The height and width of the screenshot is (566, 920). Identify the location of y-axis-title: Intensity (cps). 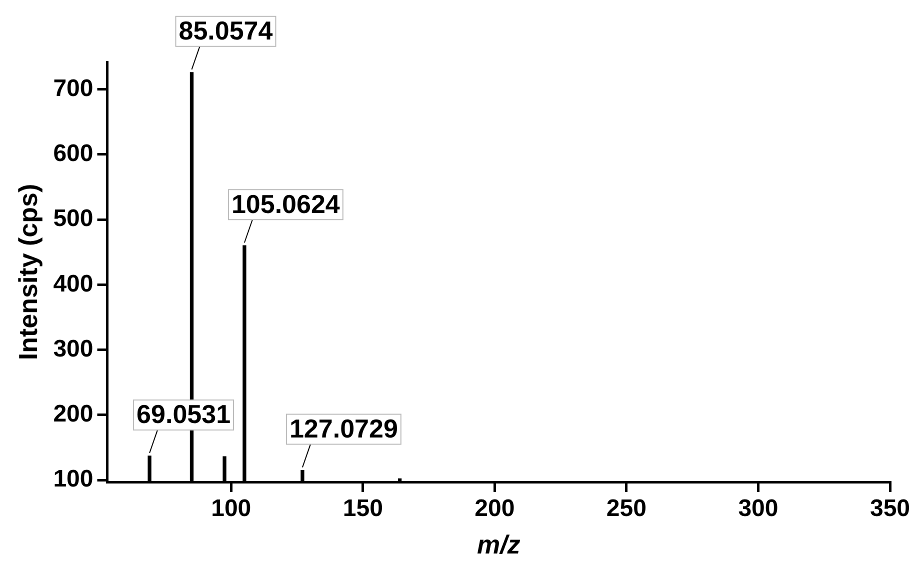
(27, 272).